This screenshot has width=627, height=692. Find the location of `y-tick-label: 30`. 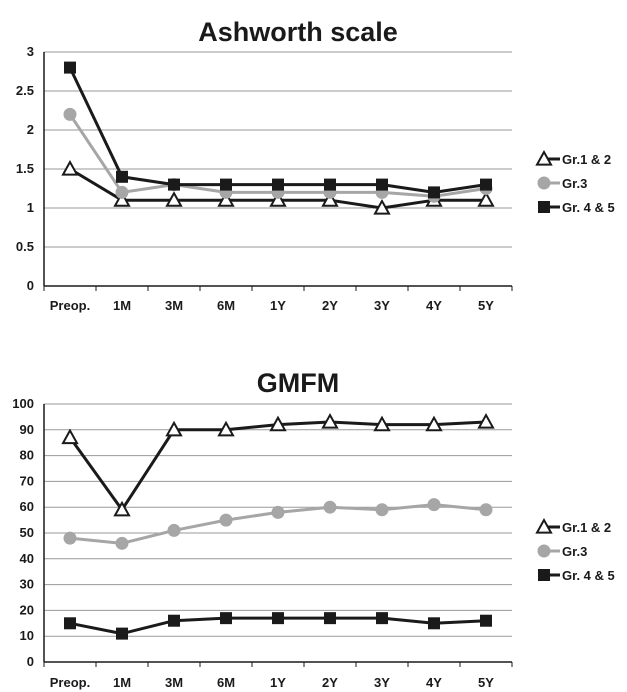

y-tick-label: 30 is located at coordinates (27, 584).